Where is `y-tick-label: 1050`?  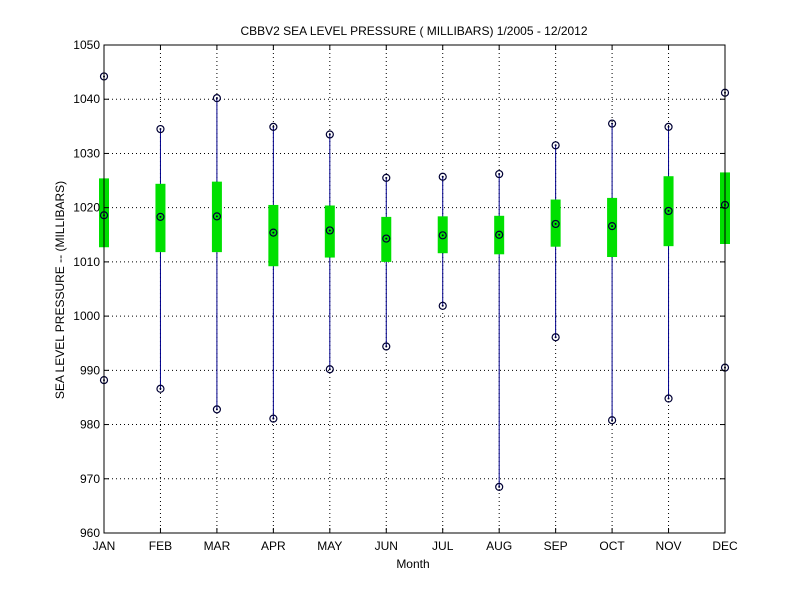
y-tick-label: 1050 is located at coordinates (86, 45).